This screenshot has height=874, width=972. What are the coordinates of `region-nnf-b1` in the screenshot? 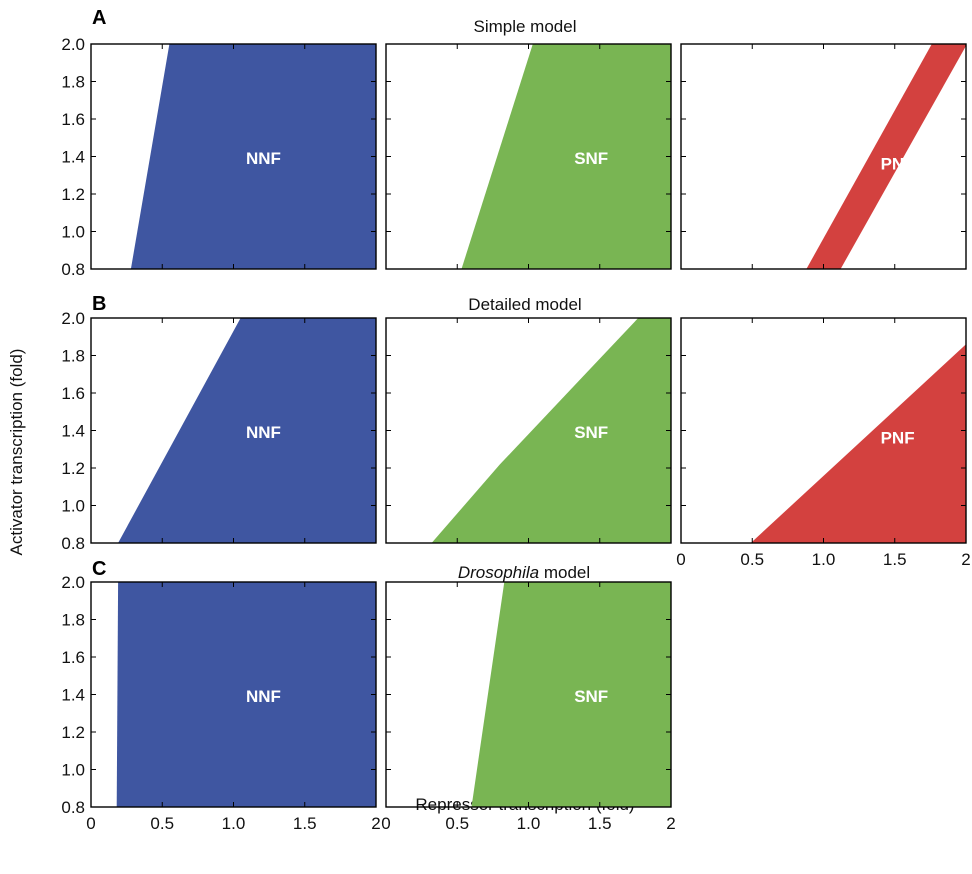 It's located at (247, 430).